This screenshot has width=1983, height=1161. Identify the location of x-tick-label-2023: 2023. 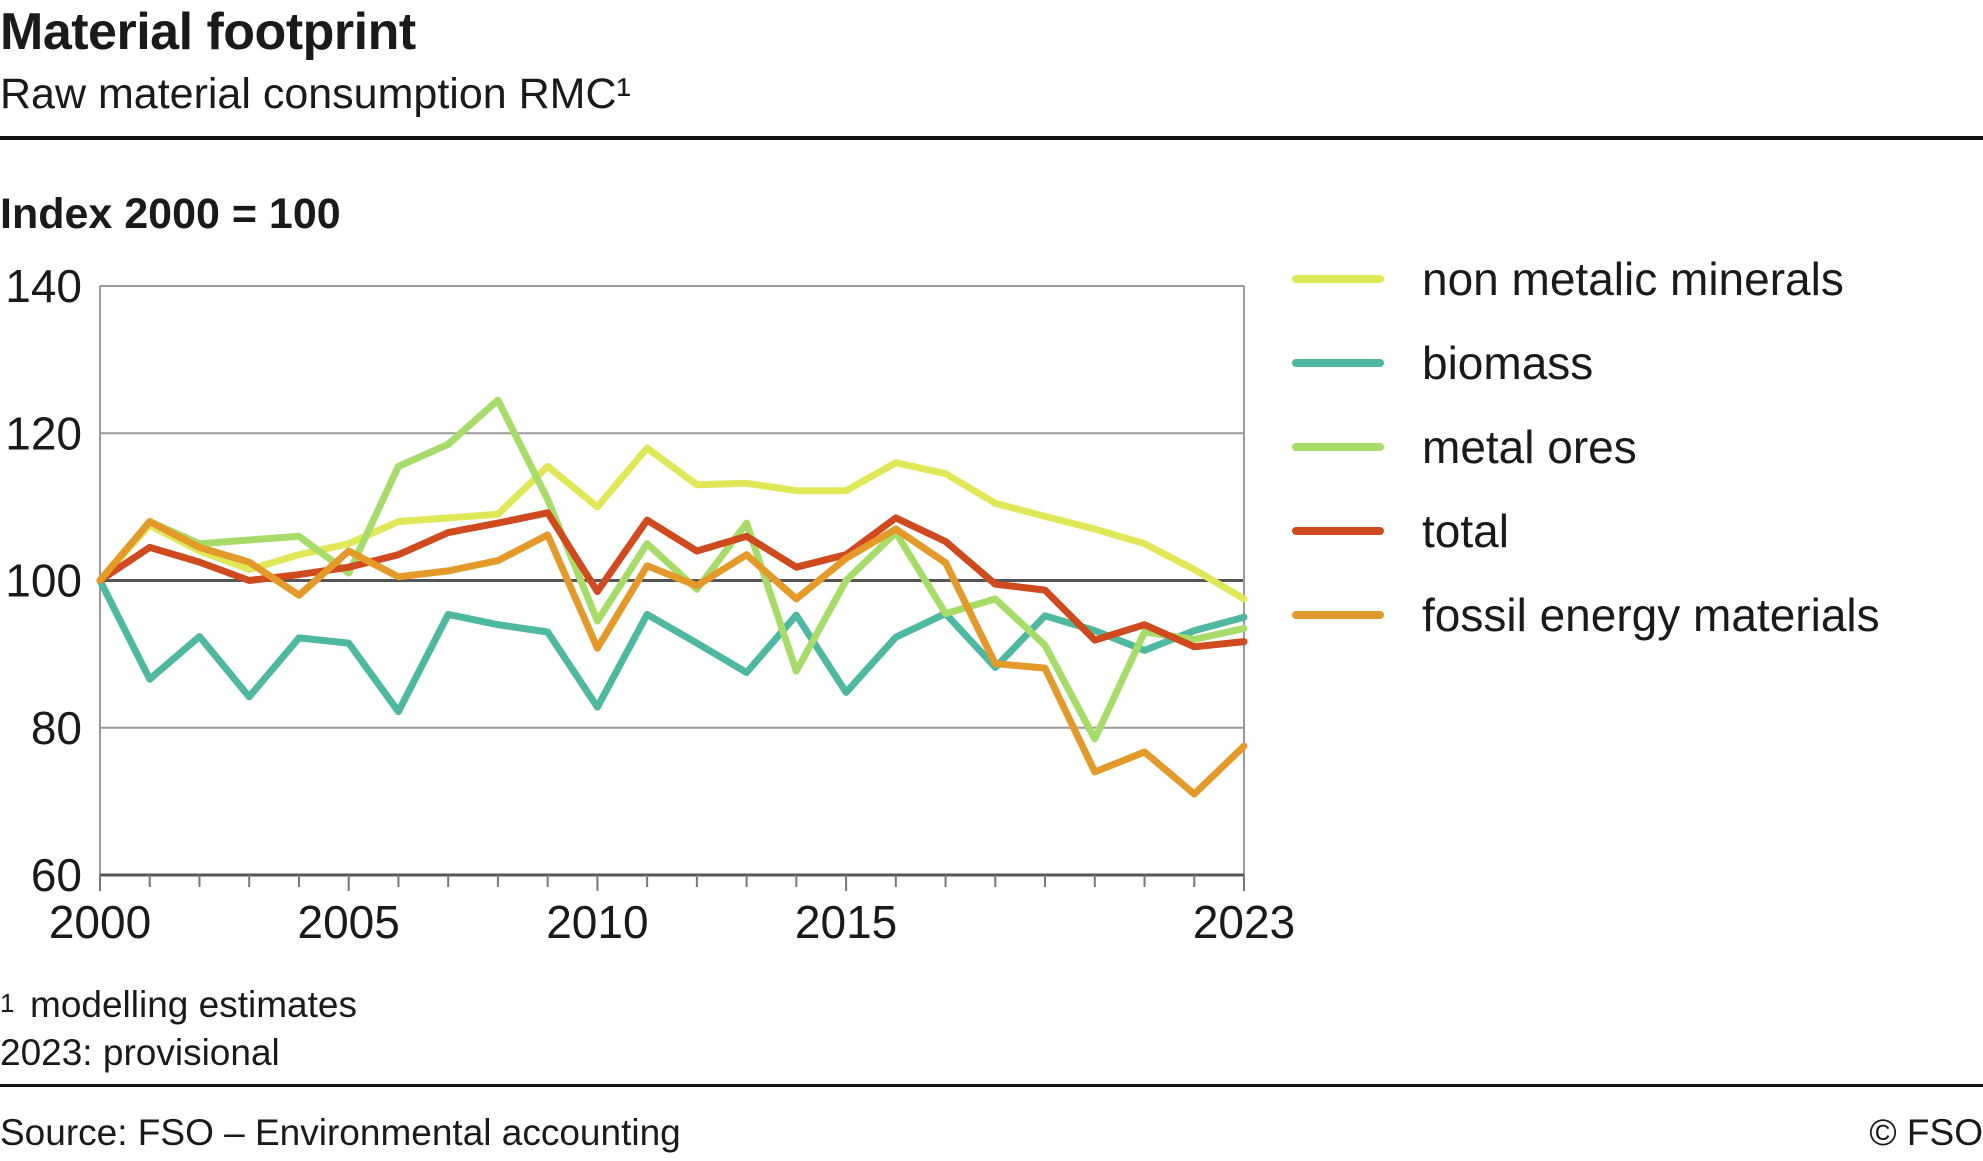
(1244, 922).